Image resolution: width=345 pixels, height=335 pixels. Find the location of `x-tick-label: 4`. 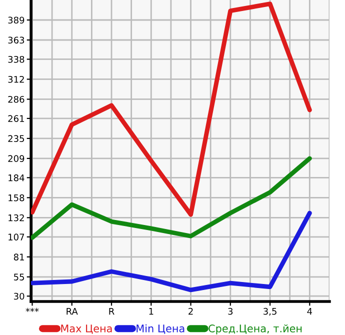

x-tick-label: 4 is located at coordinates (309, 311).